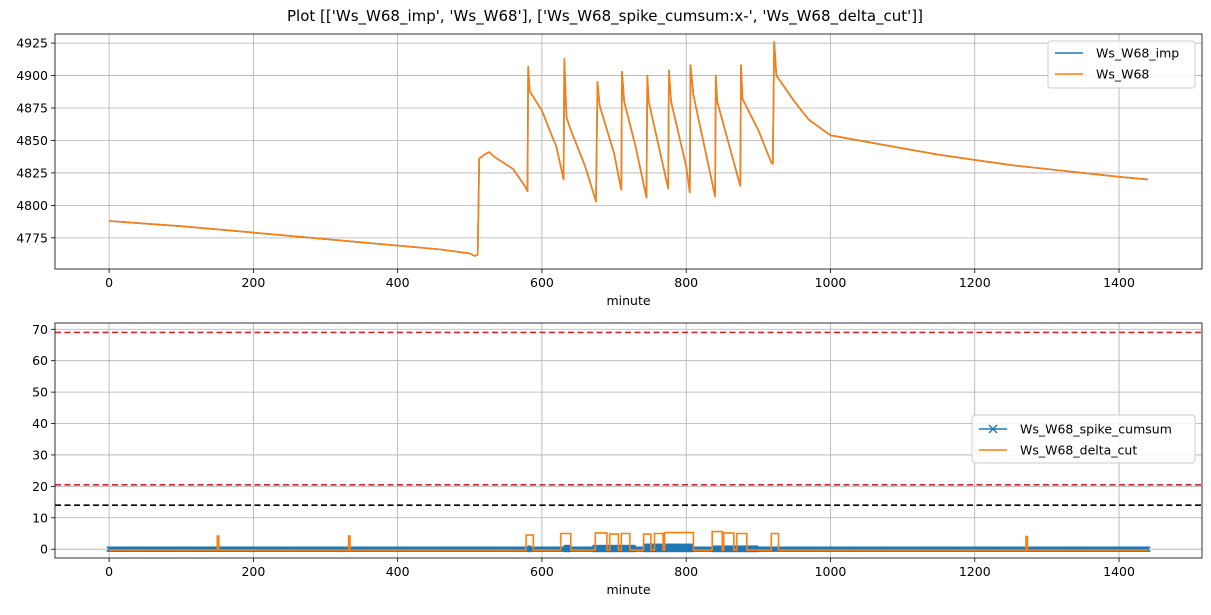  What do you see at coordinates (993, 429) in the screenshot?
I see `legend-marker-x` at bounding box center [993, 429].